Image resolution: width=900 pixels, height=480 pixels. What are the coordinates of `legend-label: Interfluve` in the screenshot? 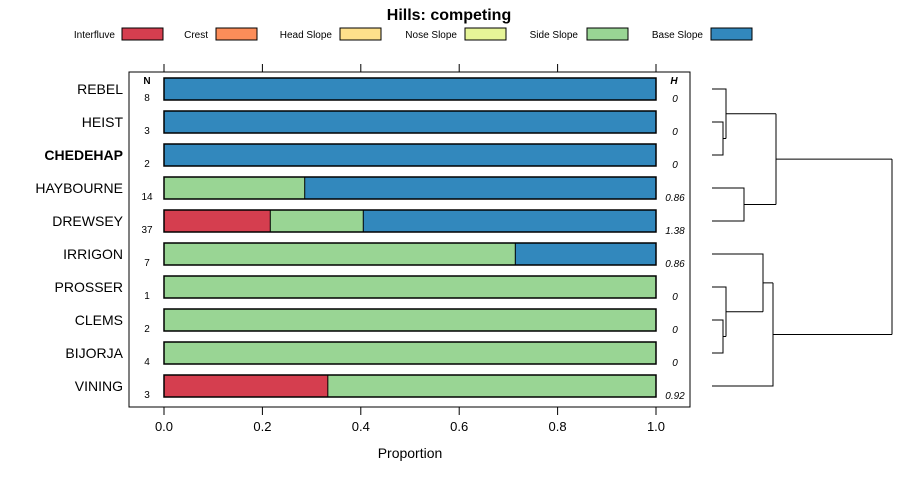 It's located at (95, 35).